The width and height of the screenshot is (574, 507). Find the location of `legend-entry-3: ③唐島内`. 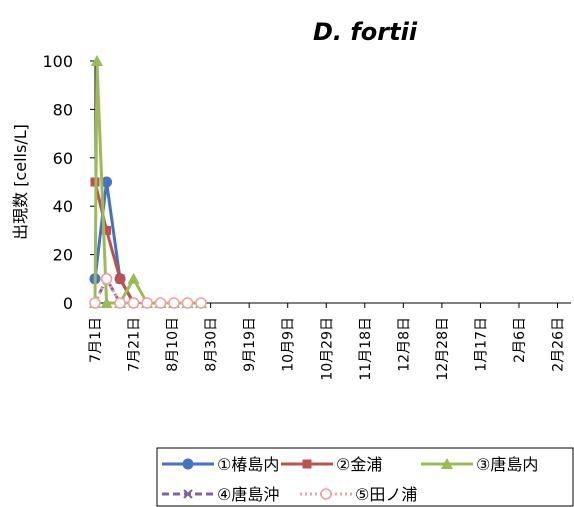

legend-entry-3: ③唐島内 is located at coordinates (479, 464).